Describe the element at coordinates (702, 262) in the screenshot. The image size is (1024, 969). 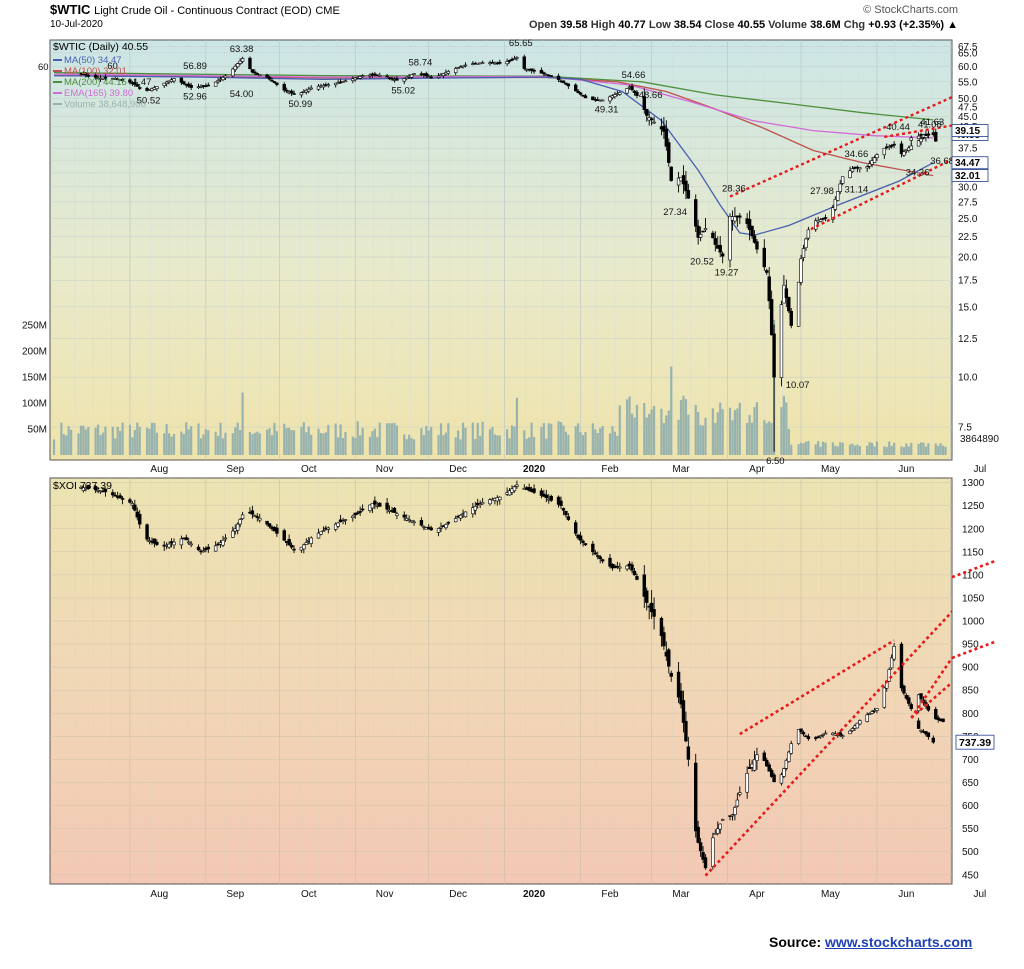
I see `wtic-annotation-label: 20.52` at that location.